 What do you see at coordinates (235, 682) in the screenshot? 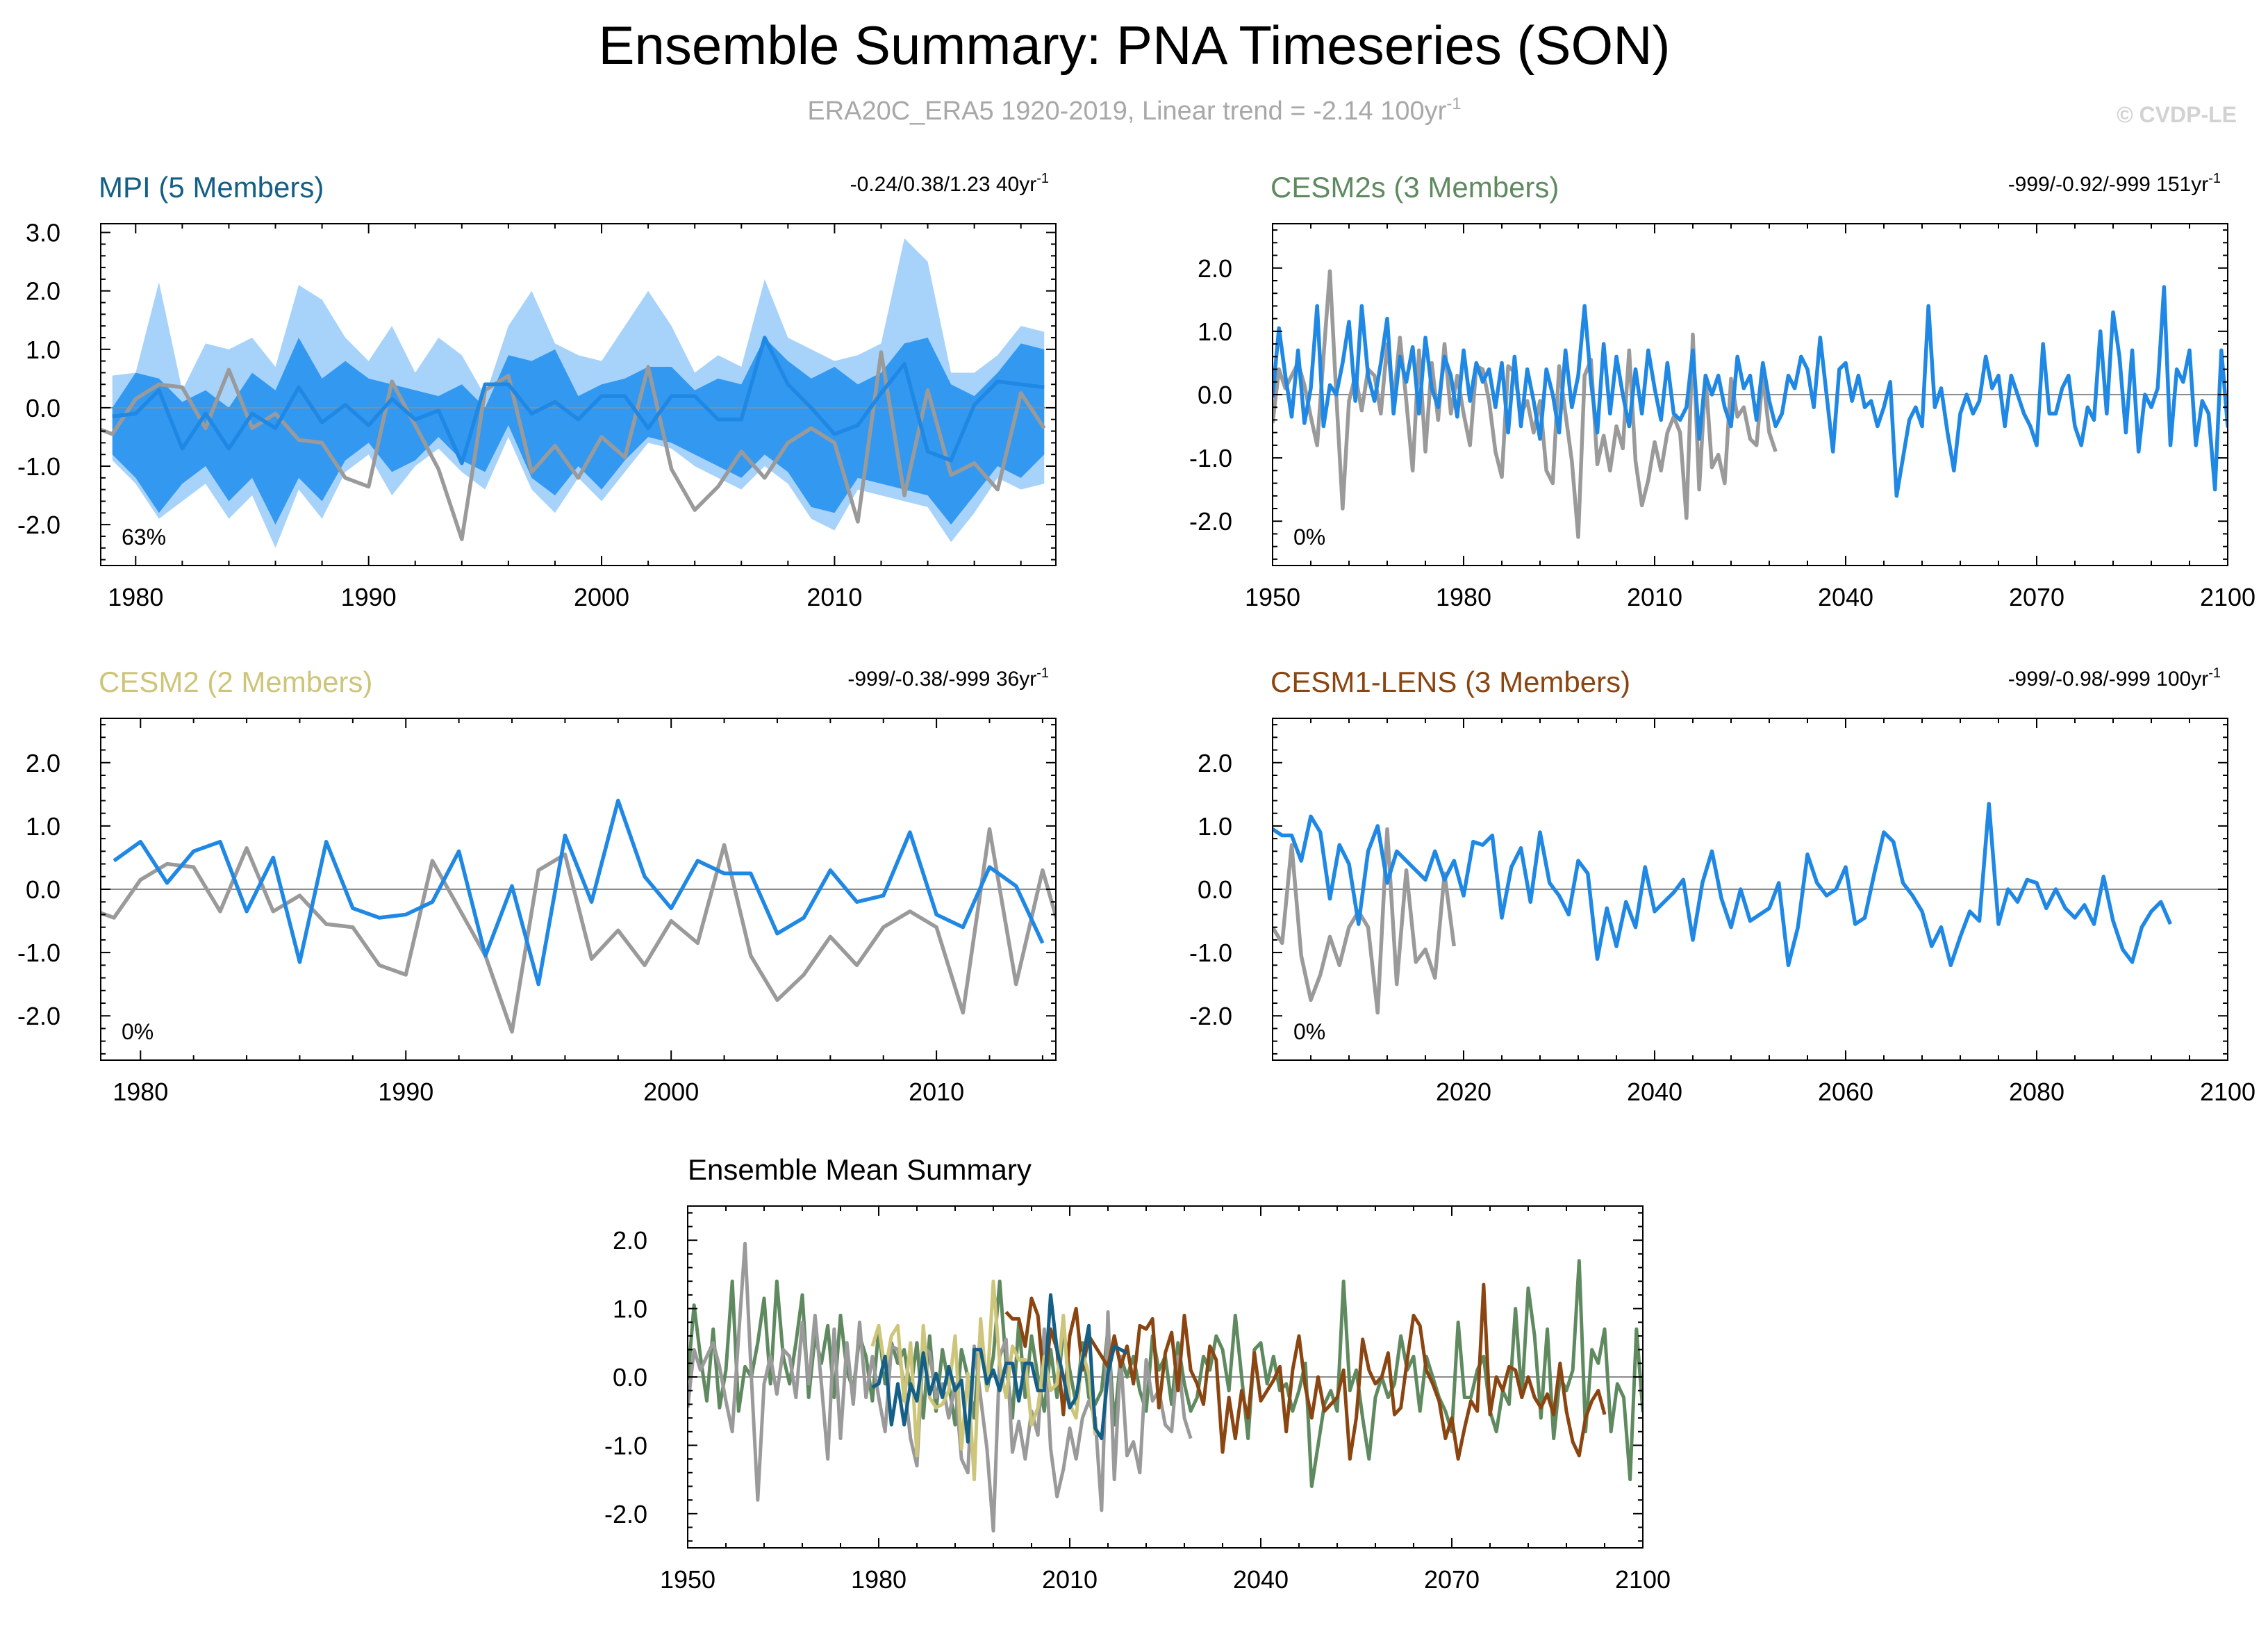
I see `panel-title: CESM2 (2 Members)` at bounding box center [235, 682].